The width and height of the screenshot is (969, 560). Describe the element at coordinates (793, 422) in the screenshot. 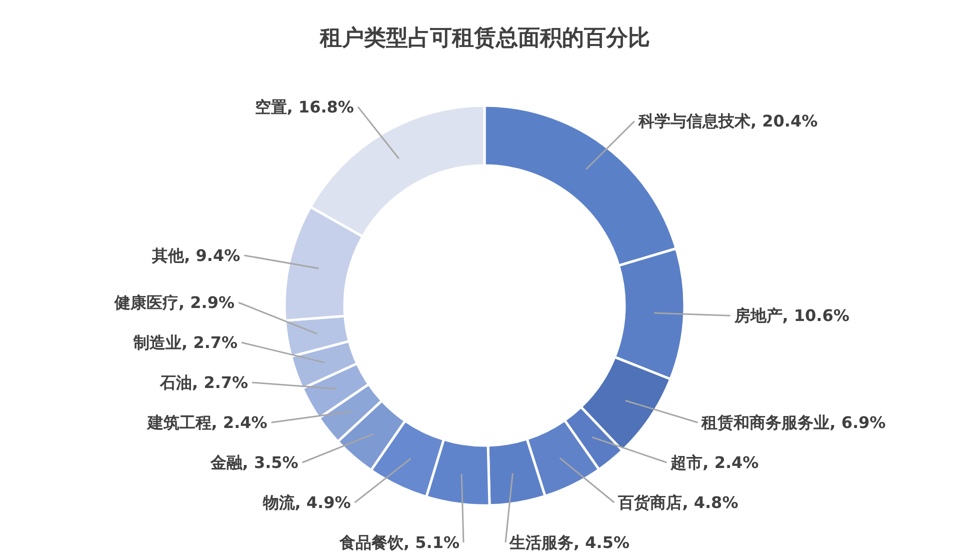

I see `slice-label: 租赁和商务服务业, 6.9%` at that location.